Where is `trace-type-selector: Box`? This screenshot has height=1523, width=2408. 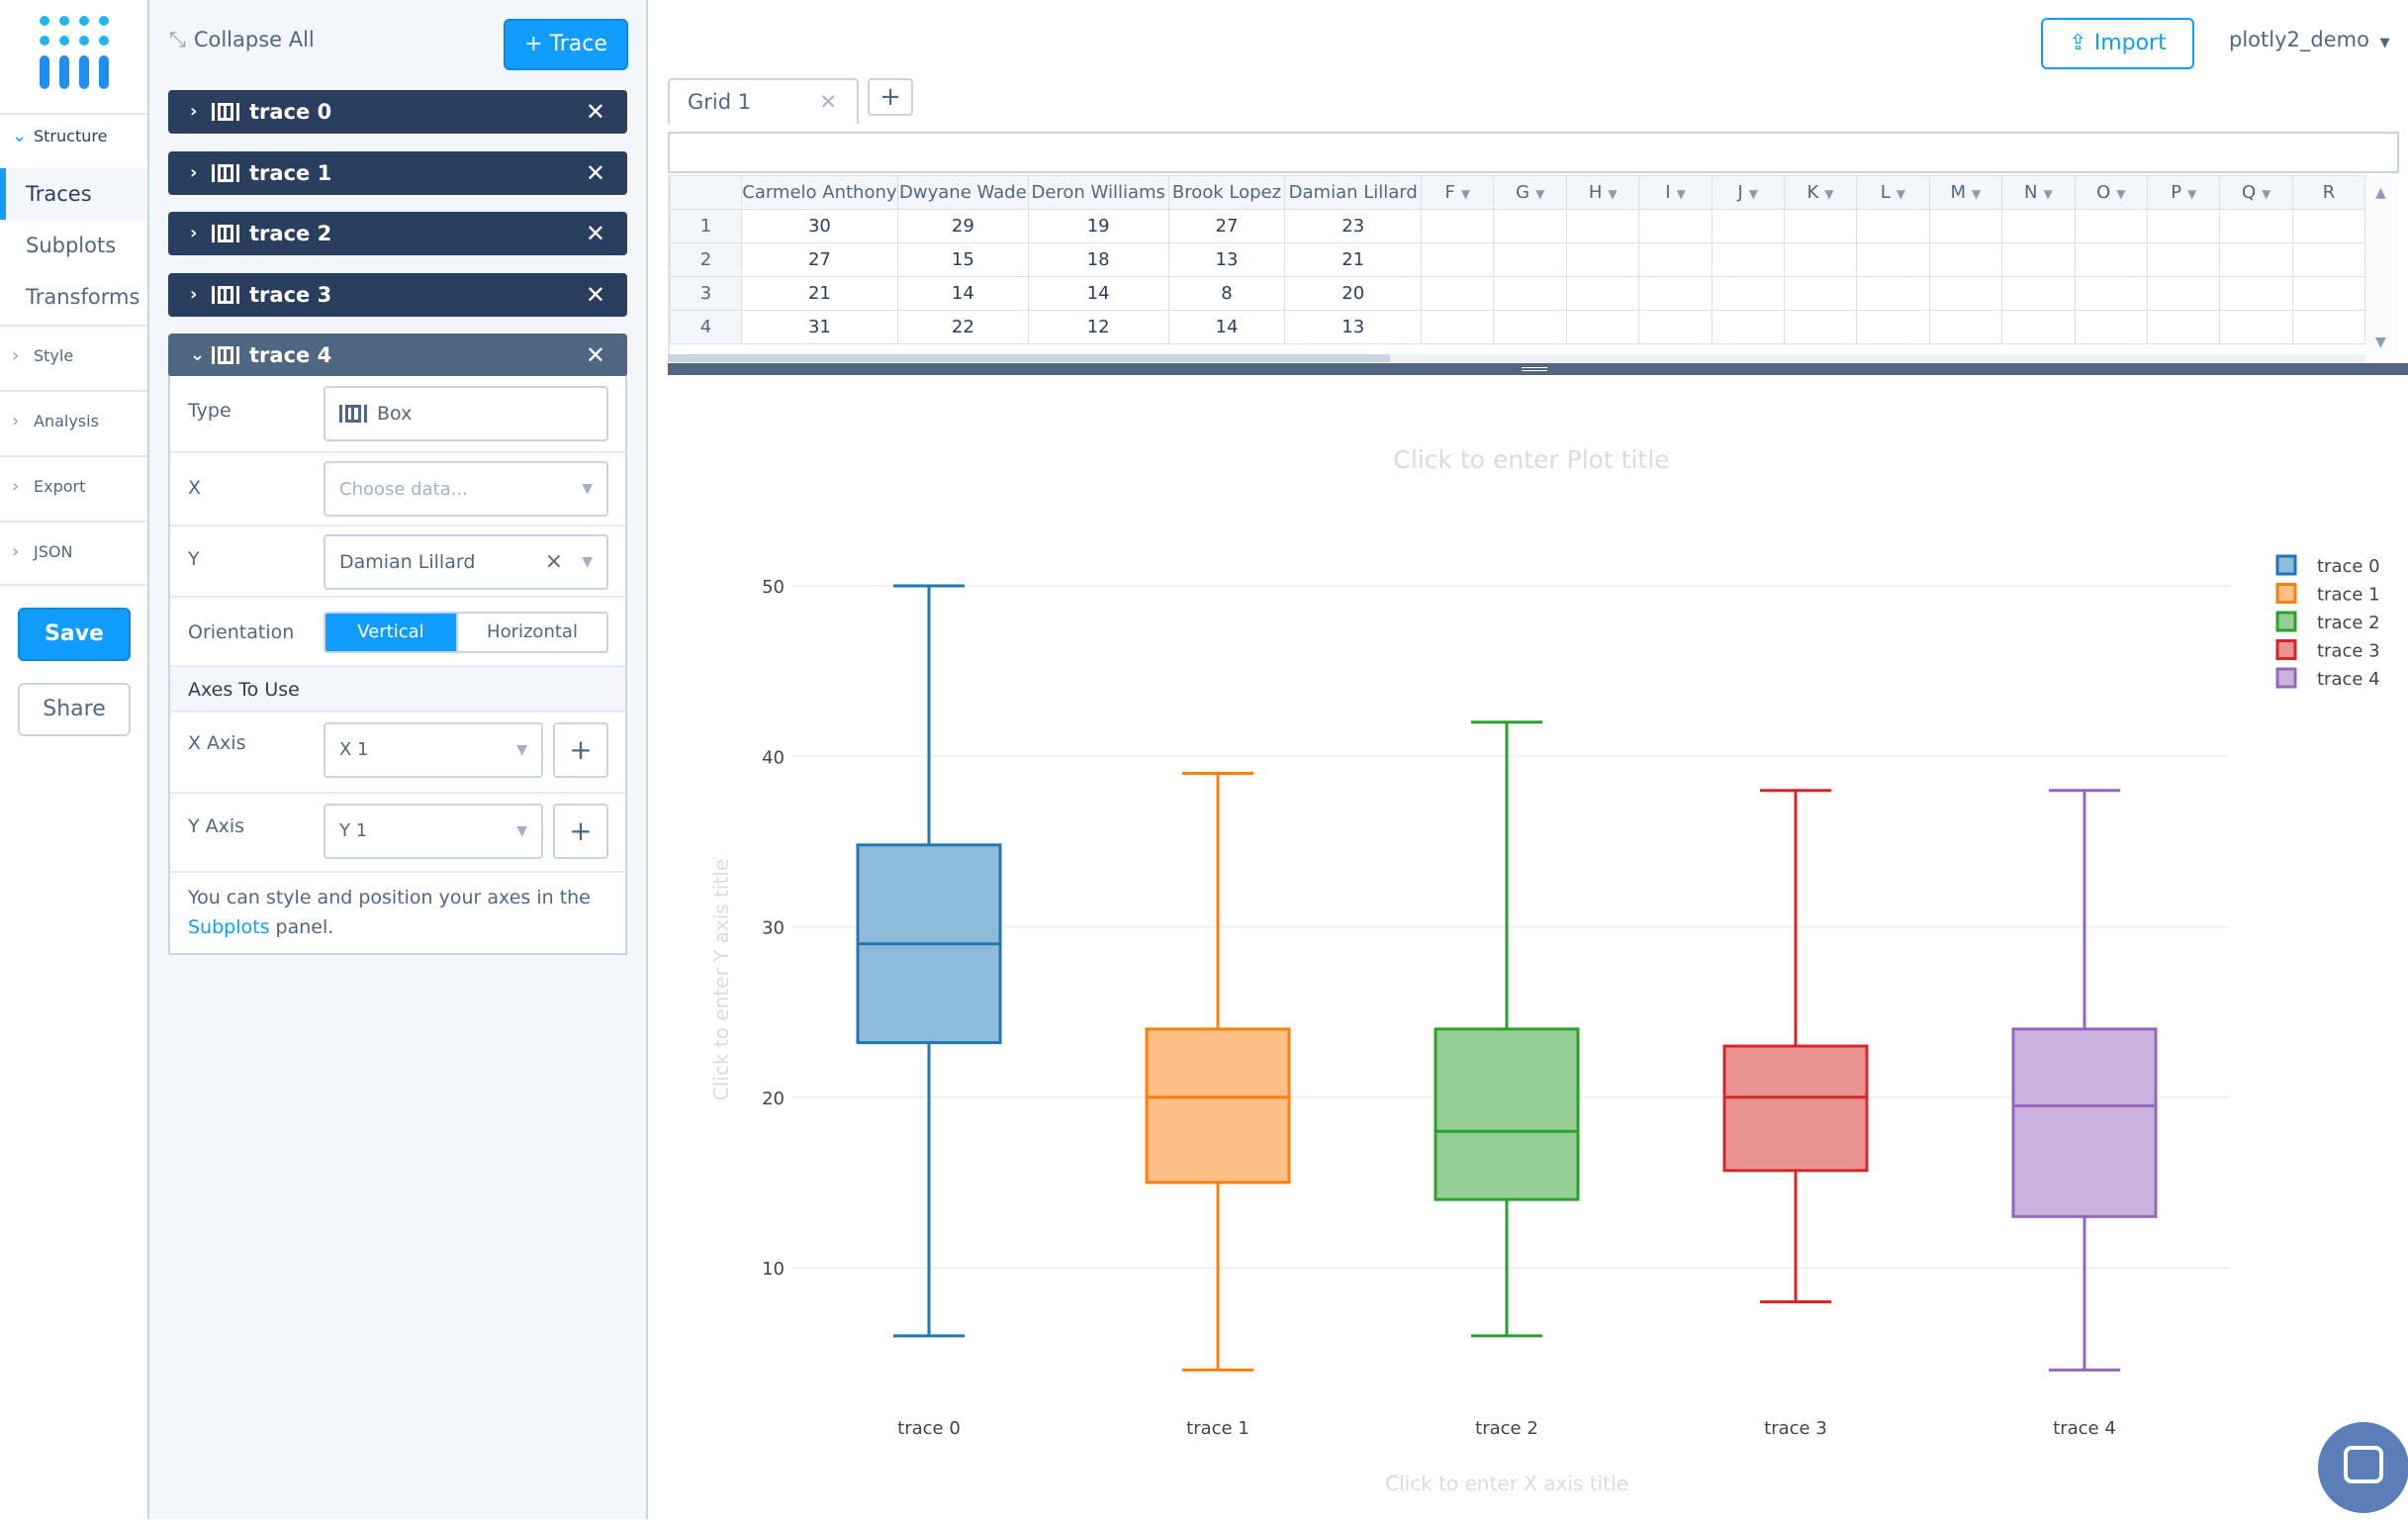 trace-type-selector: Box is located at coordinates (466, 414).